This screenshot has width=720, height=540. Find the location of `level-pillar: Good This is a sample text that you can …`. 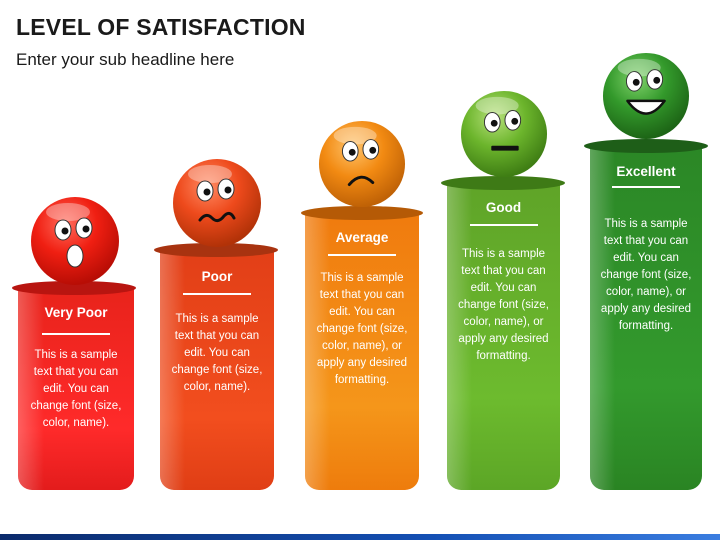

level-pillar: Good This is a sample text that you can … is located at coordinates (503, 337).